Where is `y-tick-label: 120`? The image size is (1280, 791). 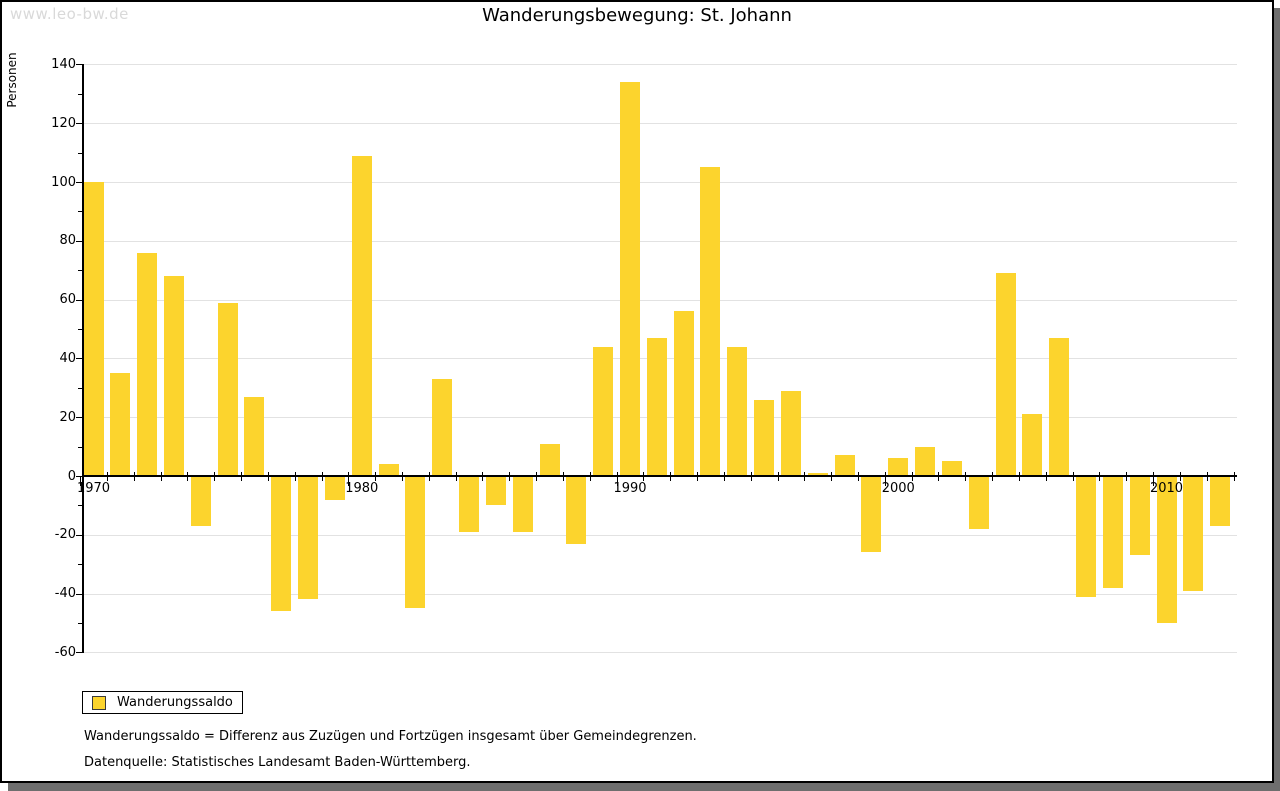
y-tick-label: 120 is located at coordinates (63, 123).